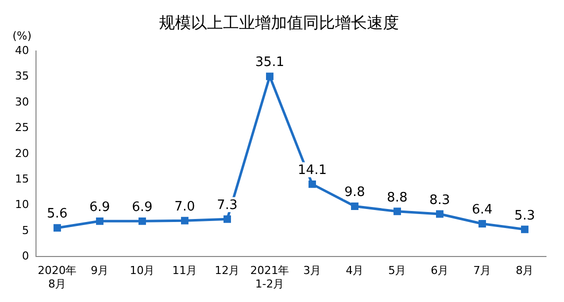 The height and width of the screenshot is (302, 564). Describe the element at coordinates (525, 216) in the screenshot. I see `data-label: 5.3` at that location.